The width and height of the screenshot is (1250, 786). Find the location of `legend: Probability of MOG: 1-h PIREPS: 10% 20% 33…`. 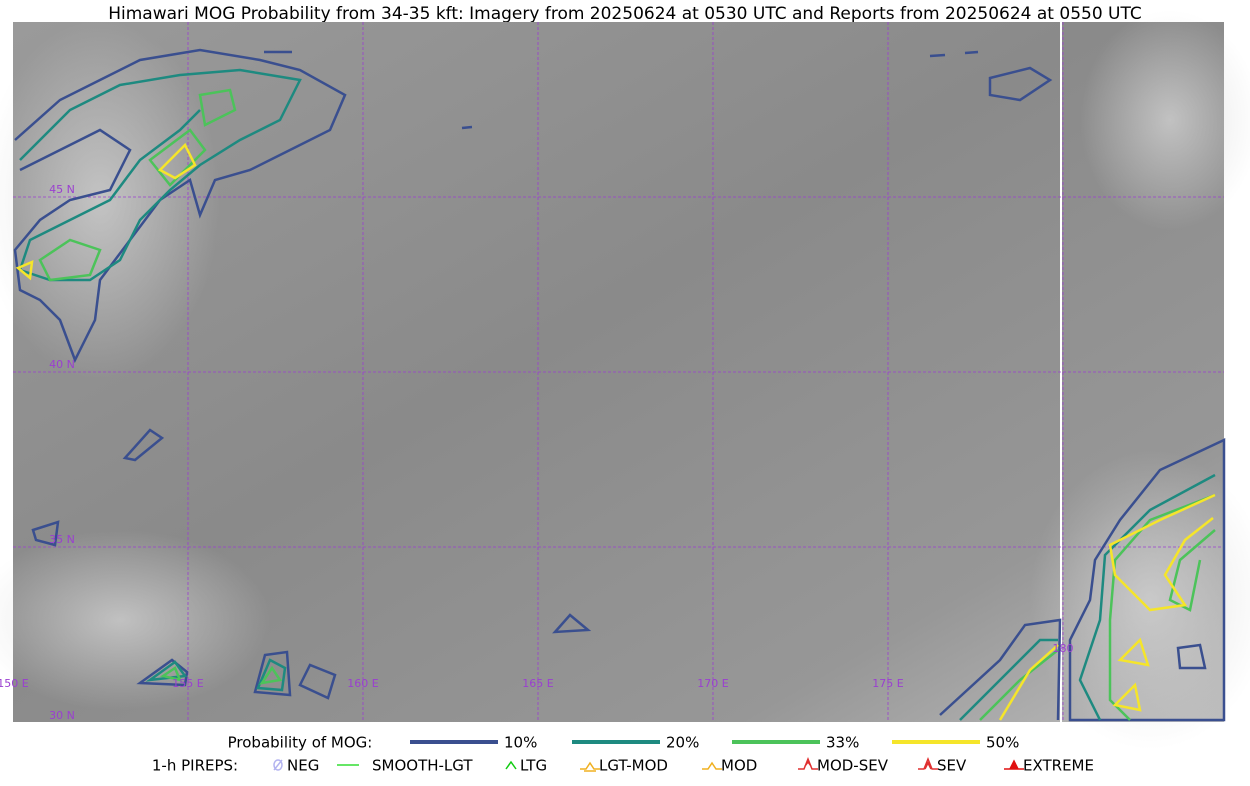

legend: Probability of MOG: 1-h PIREPS: 10% 20% 33… is located at coordinates (623, 754).